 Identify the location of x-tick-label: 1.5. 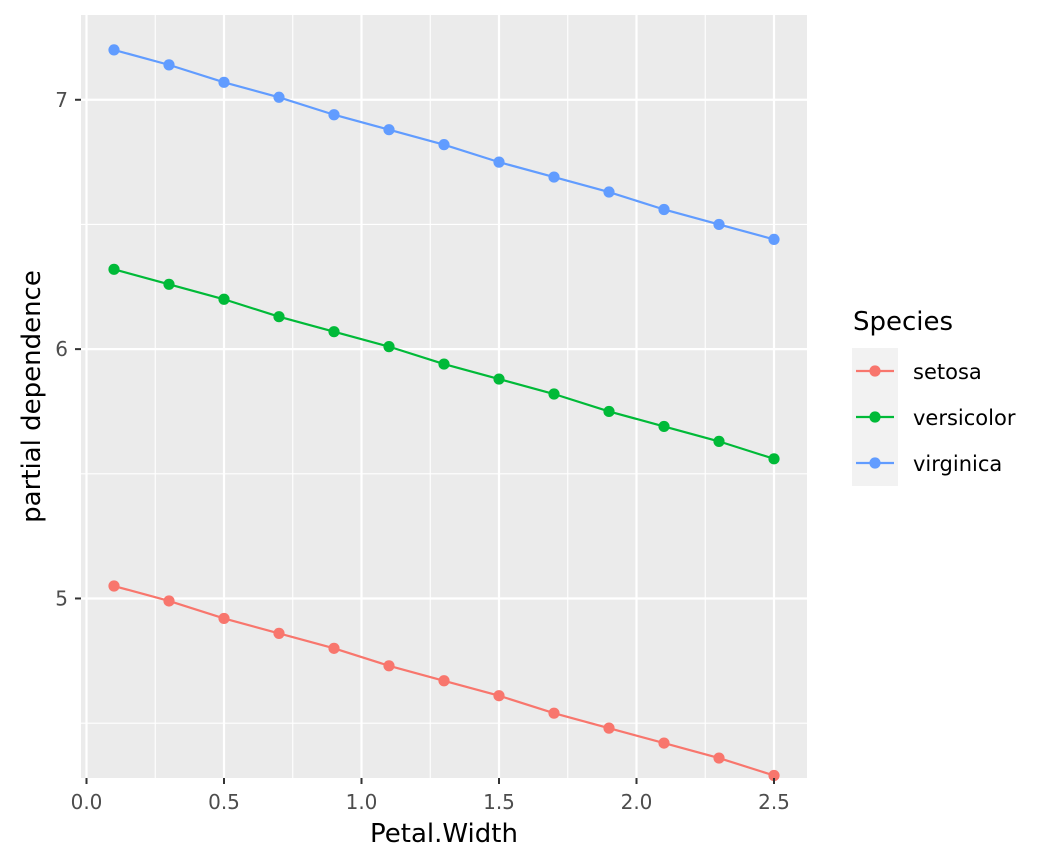
(499, 802).